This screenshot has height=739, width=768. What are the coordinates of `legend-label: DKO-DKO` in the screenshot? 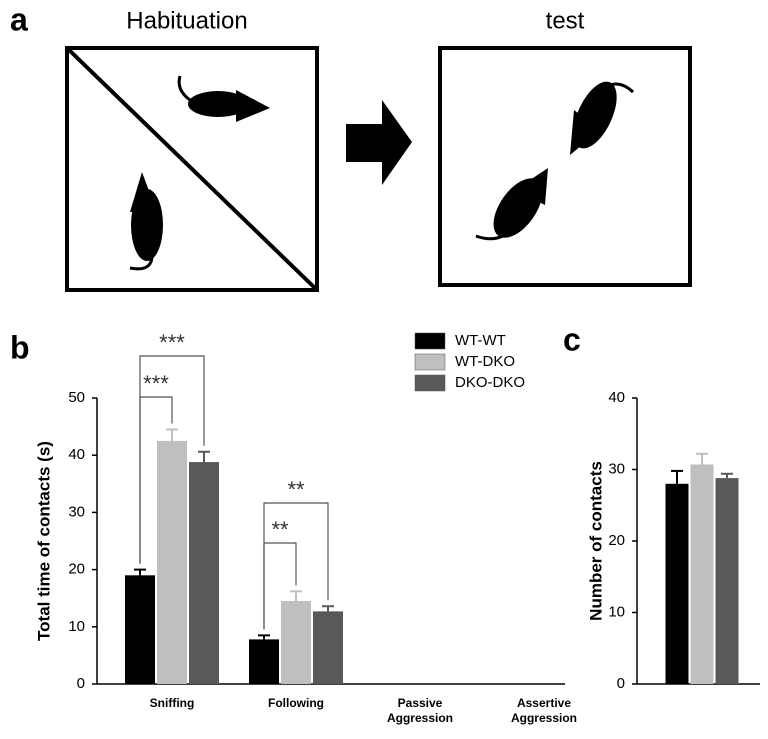 It's located at (490, 382).